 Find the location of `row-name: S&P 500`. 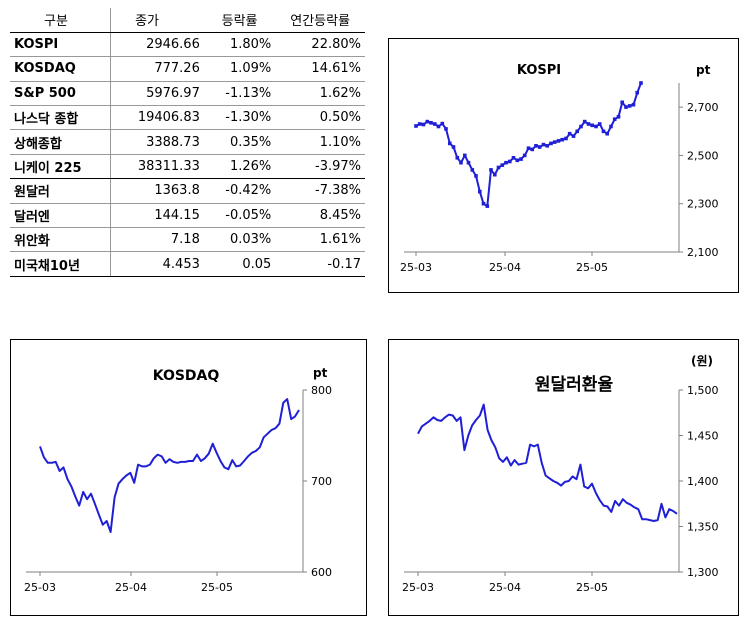

row-name: S&P 500 is located at coordinates (61, 94).